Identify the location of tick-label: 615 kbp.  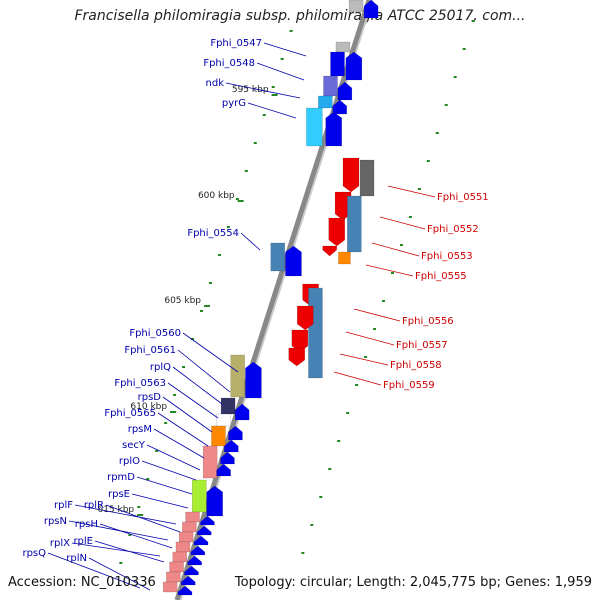
(115, 510).